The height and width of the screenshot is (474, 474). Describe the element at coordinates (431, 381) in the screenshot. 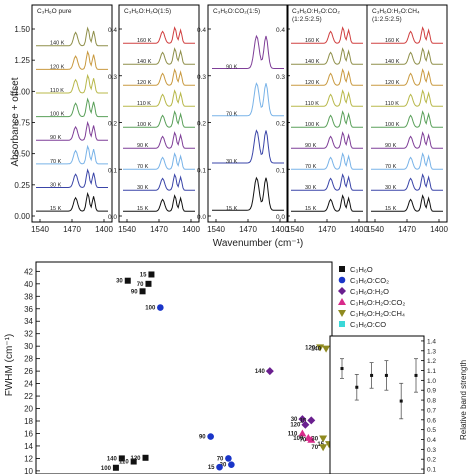

I see `y-tick-label: 1.0` at that location.